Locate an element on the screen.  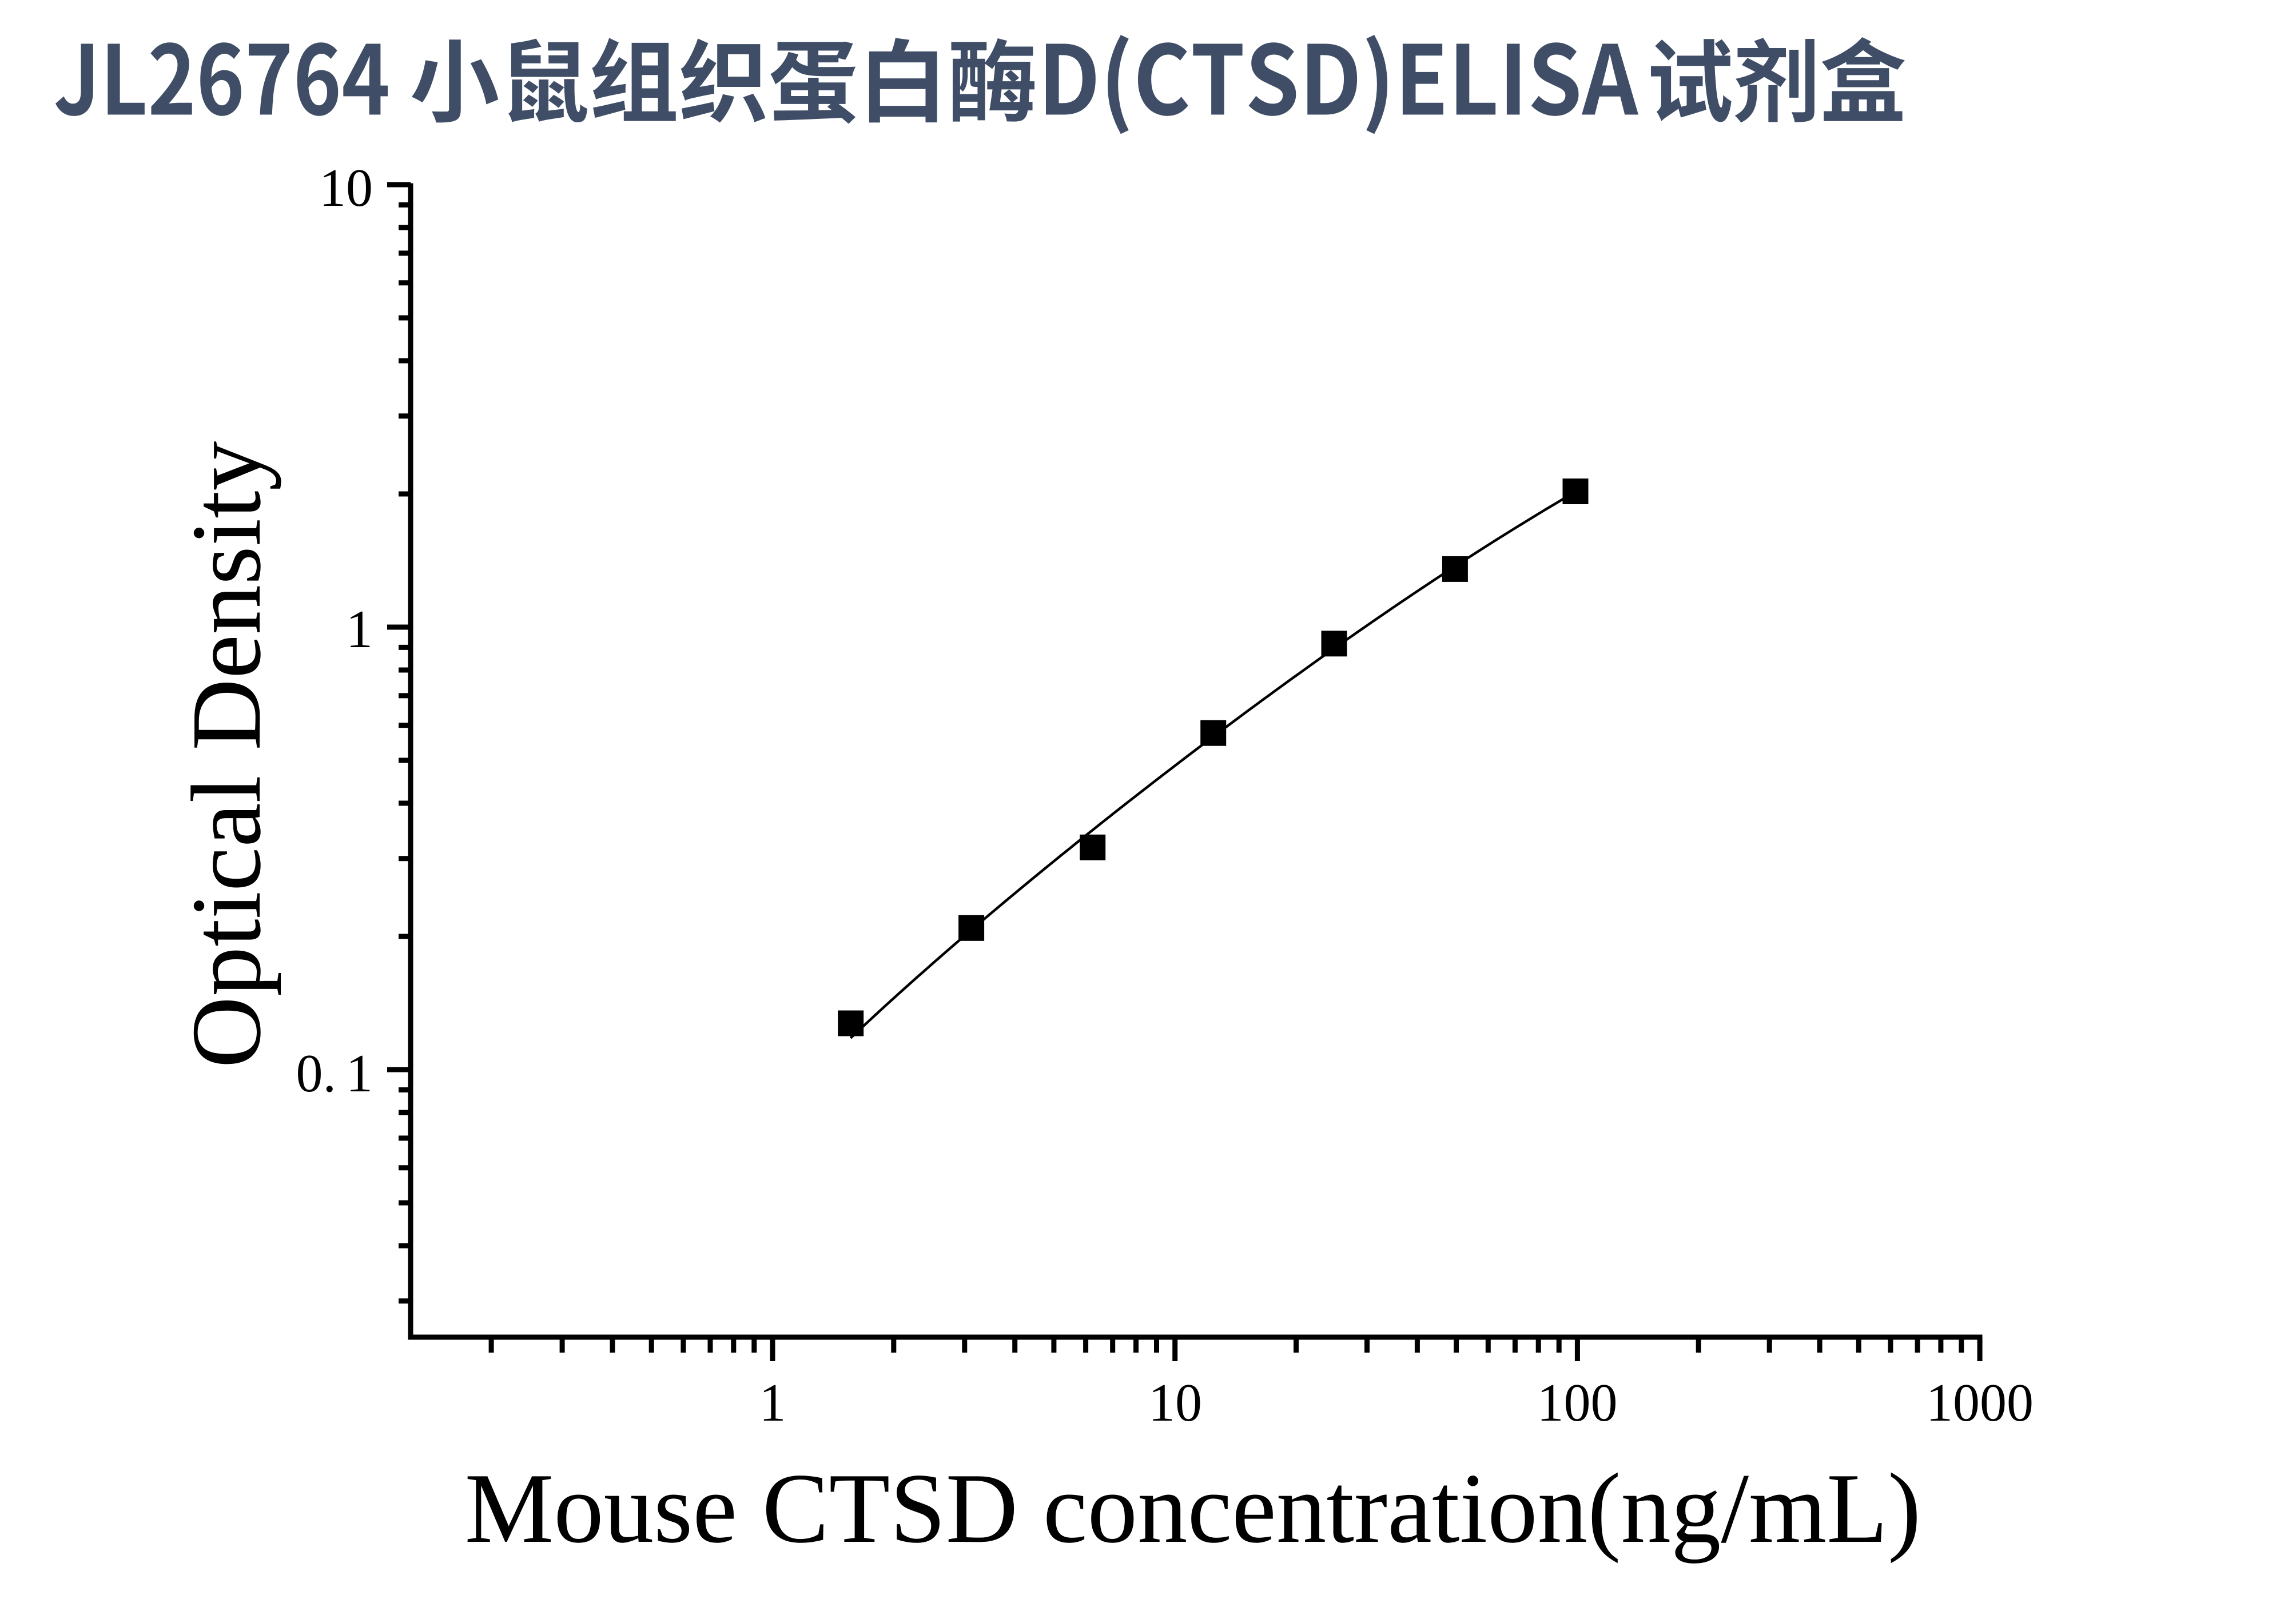
svg-text: 0. is located at coordinates (316, 1073).